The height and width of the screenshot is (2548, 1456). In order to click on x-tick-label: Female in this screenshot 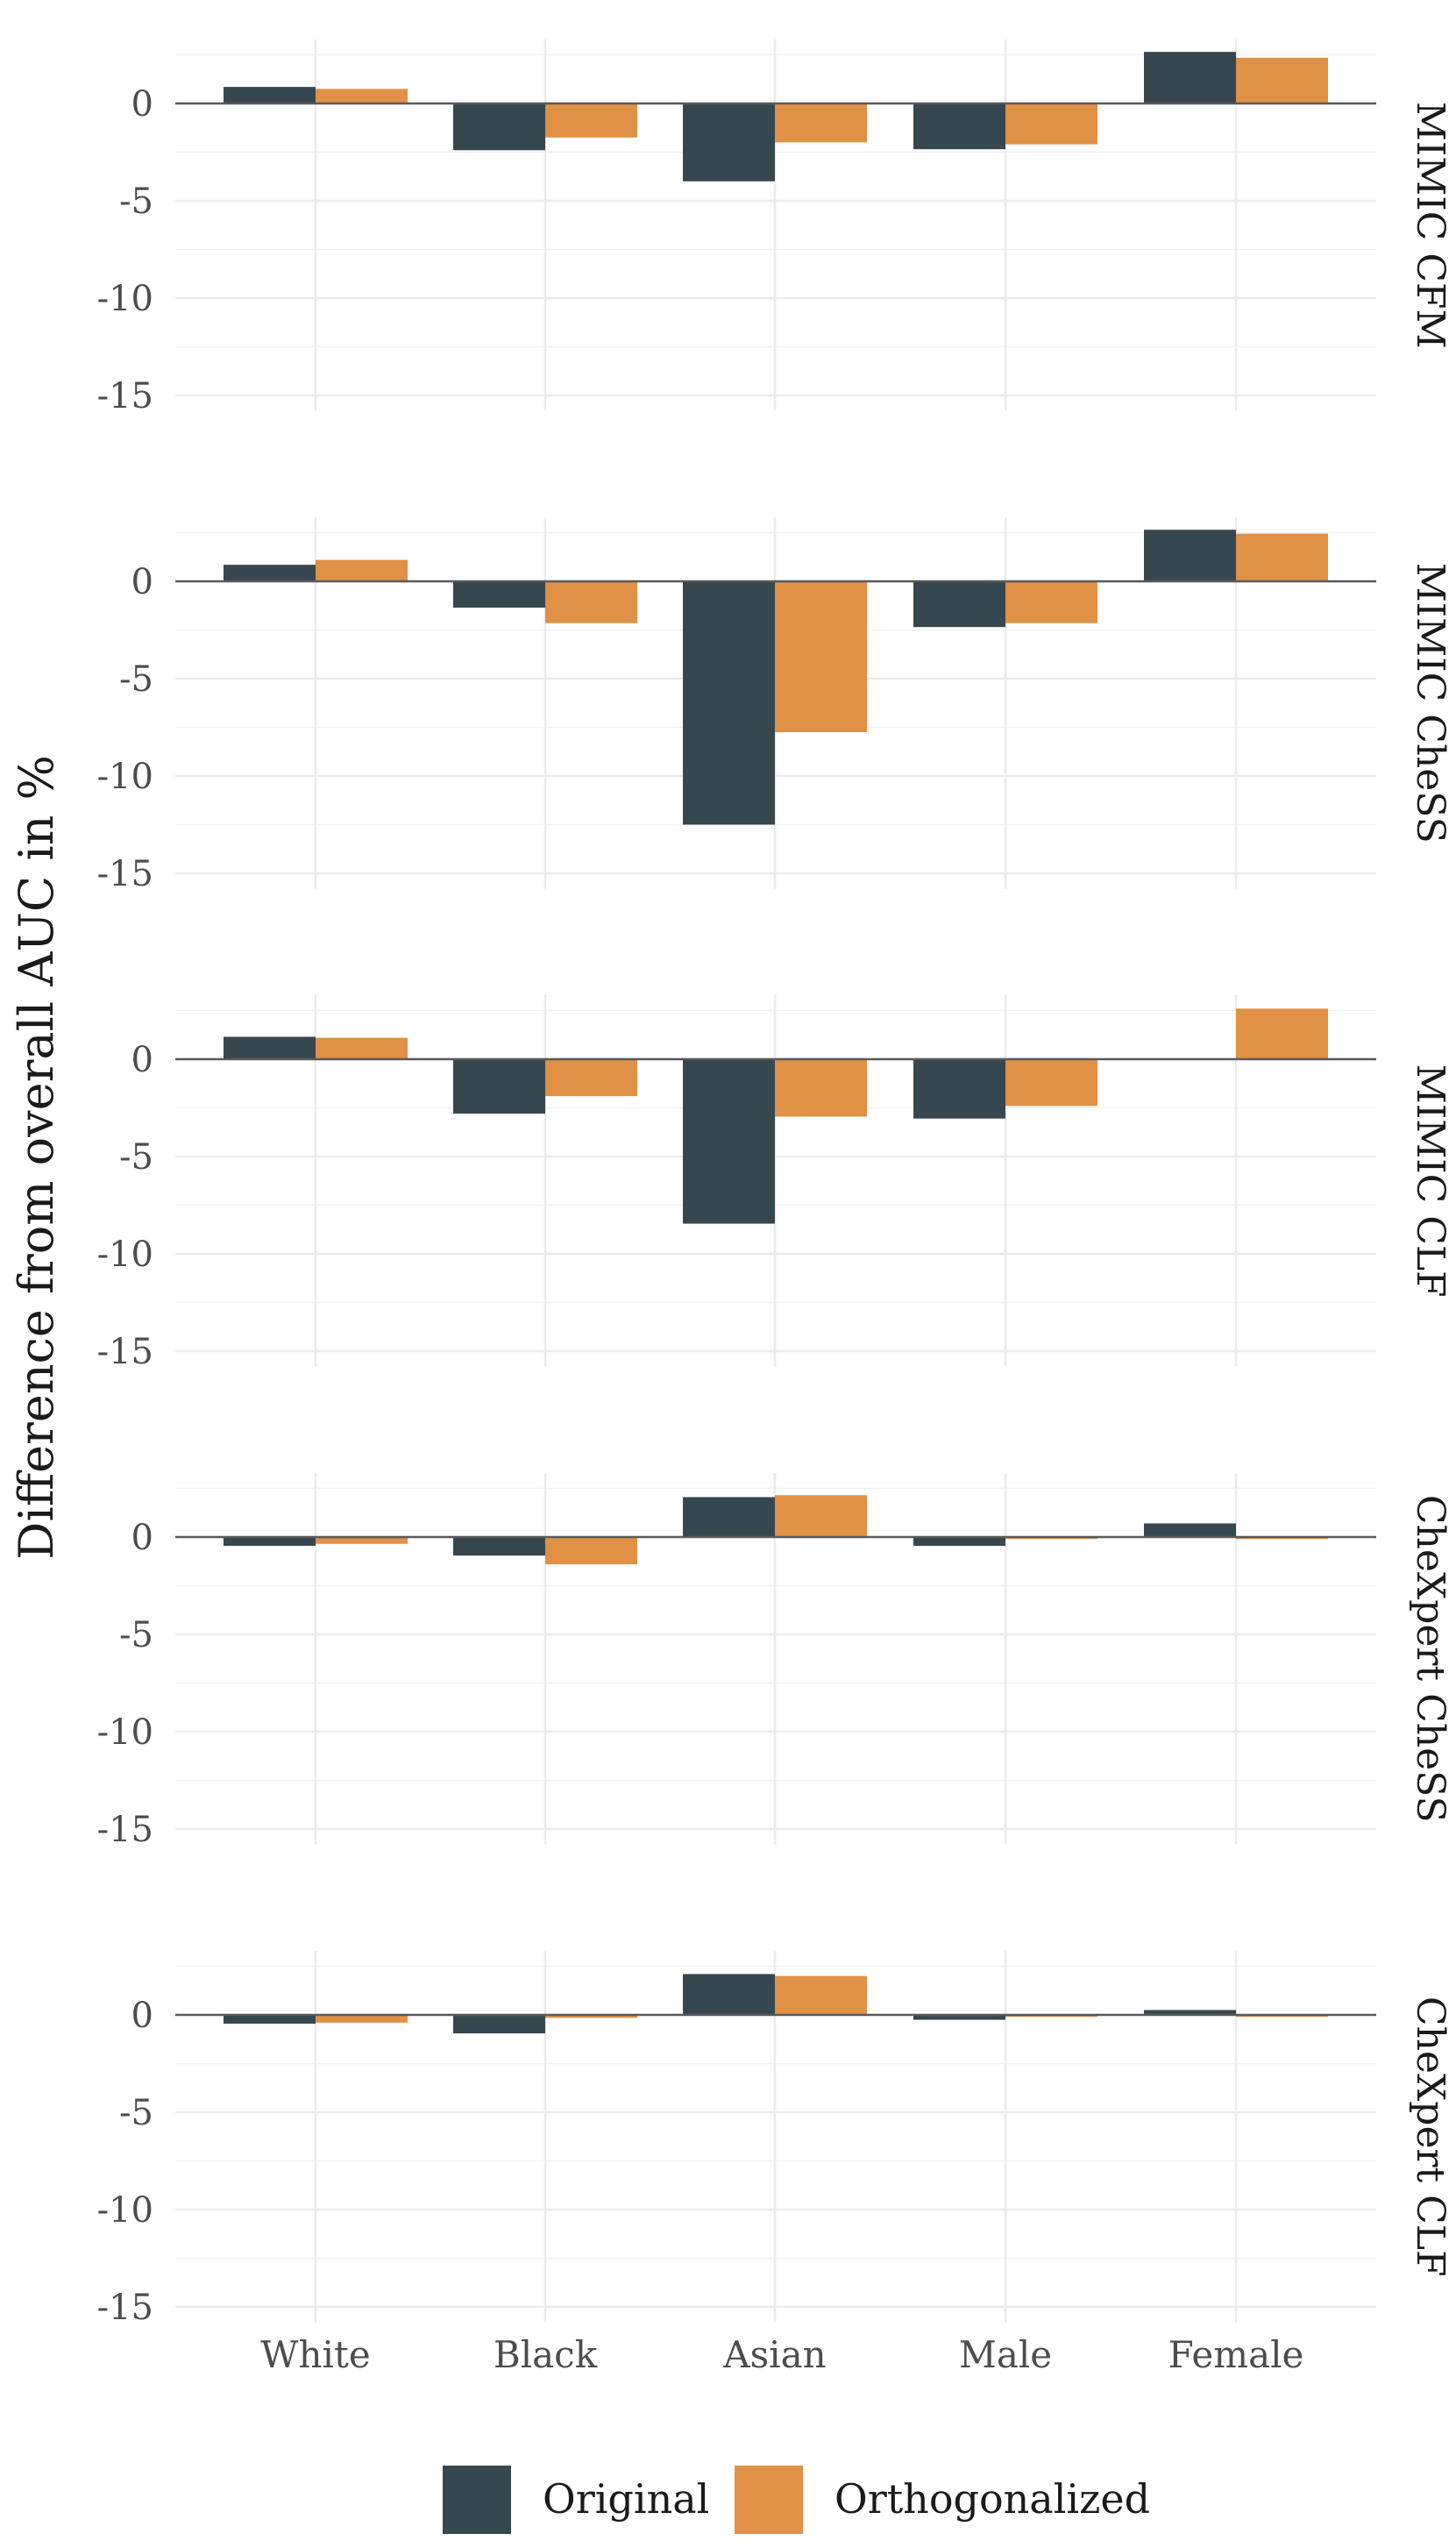, I will do `click(1236, 2354)`.